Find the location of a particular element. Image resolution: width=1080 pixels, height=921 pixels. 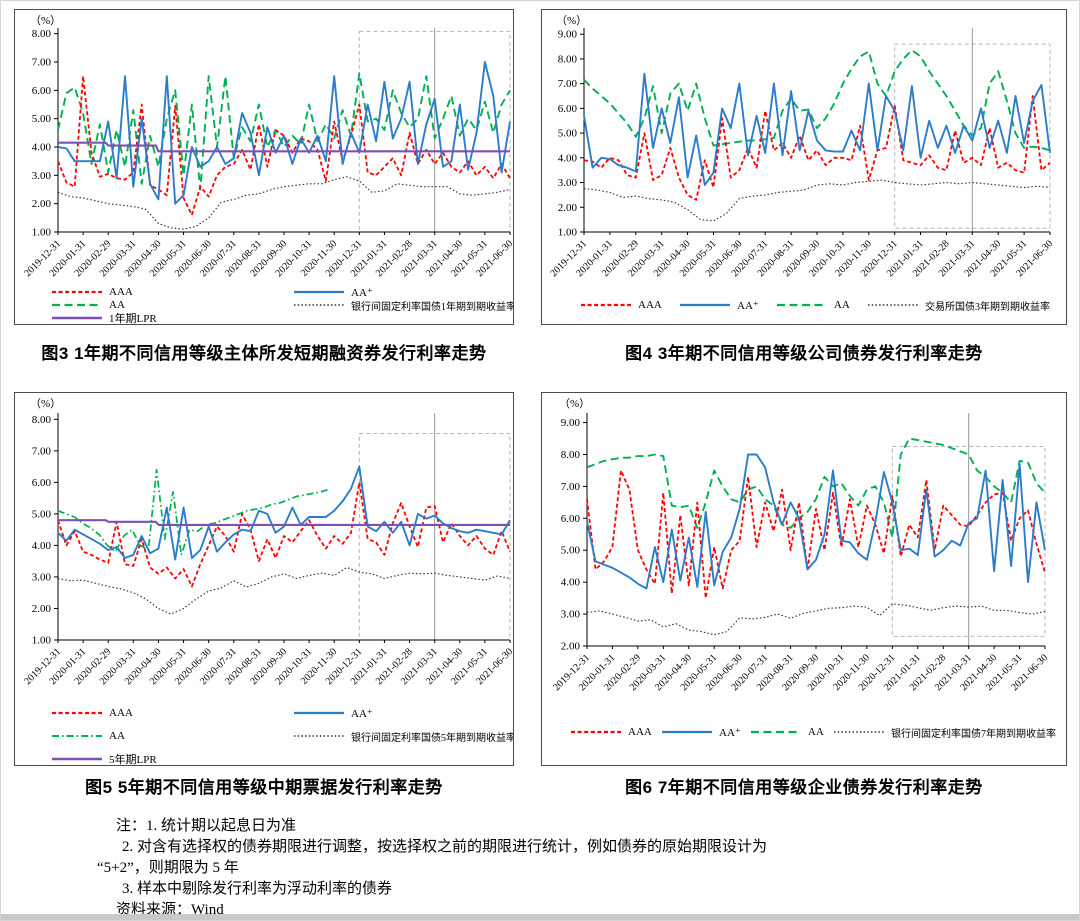

fig6-series-AA⁺ is located at coordinates (816, 521).